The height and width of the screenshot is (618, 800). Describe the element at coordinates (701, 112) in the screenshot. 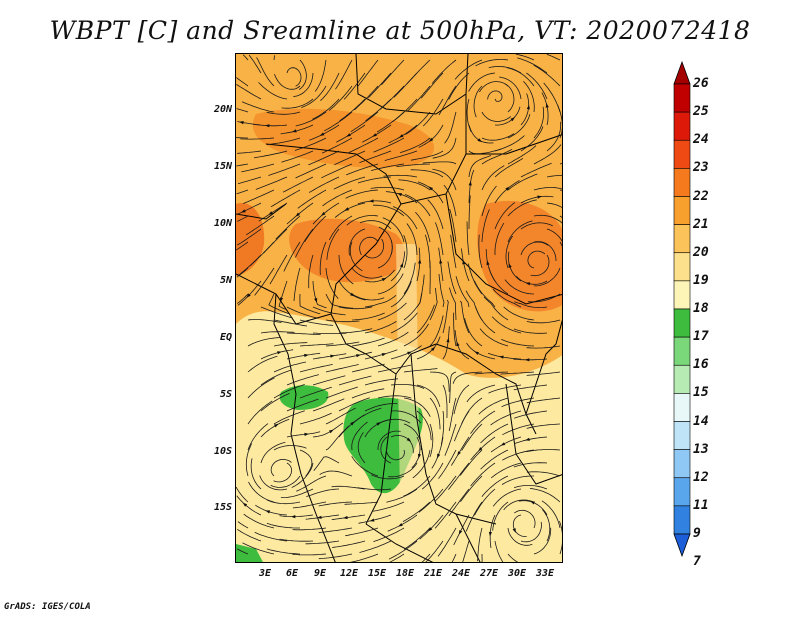

I see `colorbar-label: 25` at that location.